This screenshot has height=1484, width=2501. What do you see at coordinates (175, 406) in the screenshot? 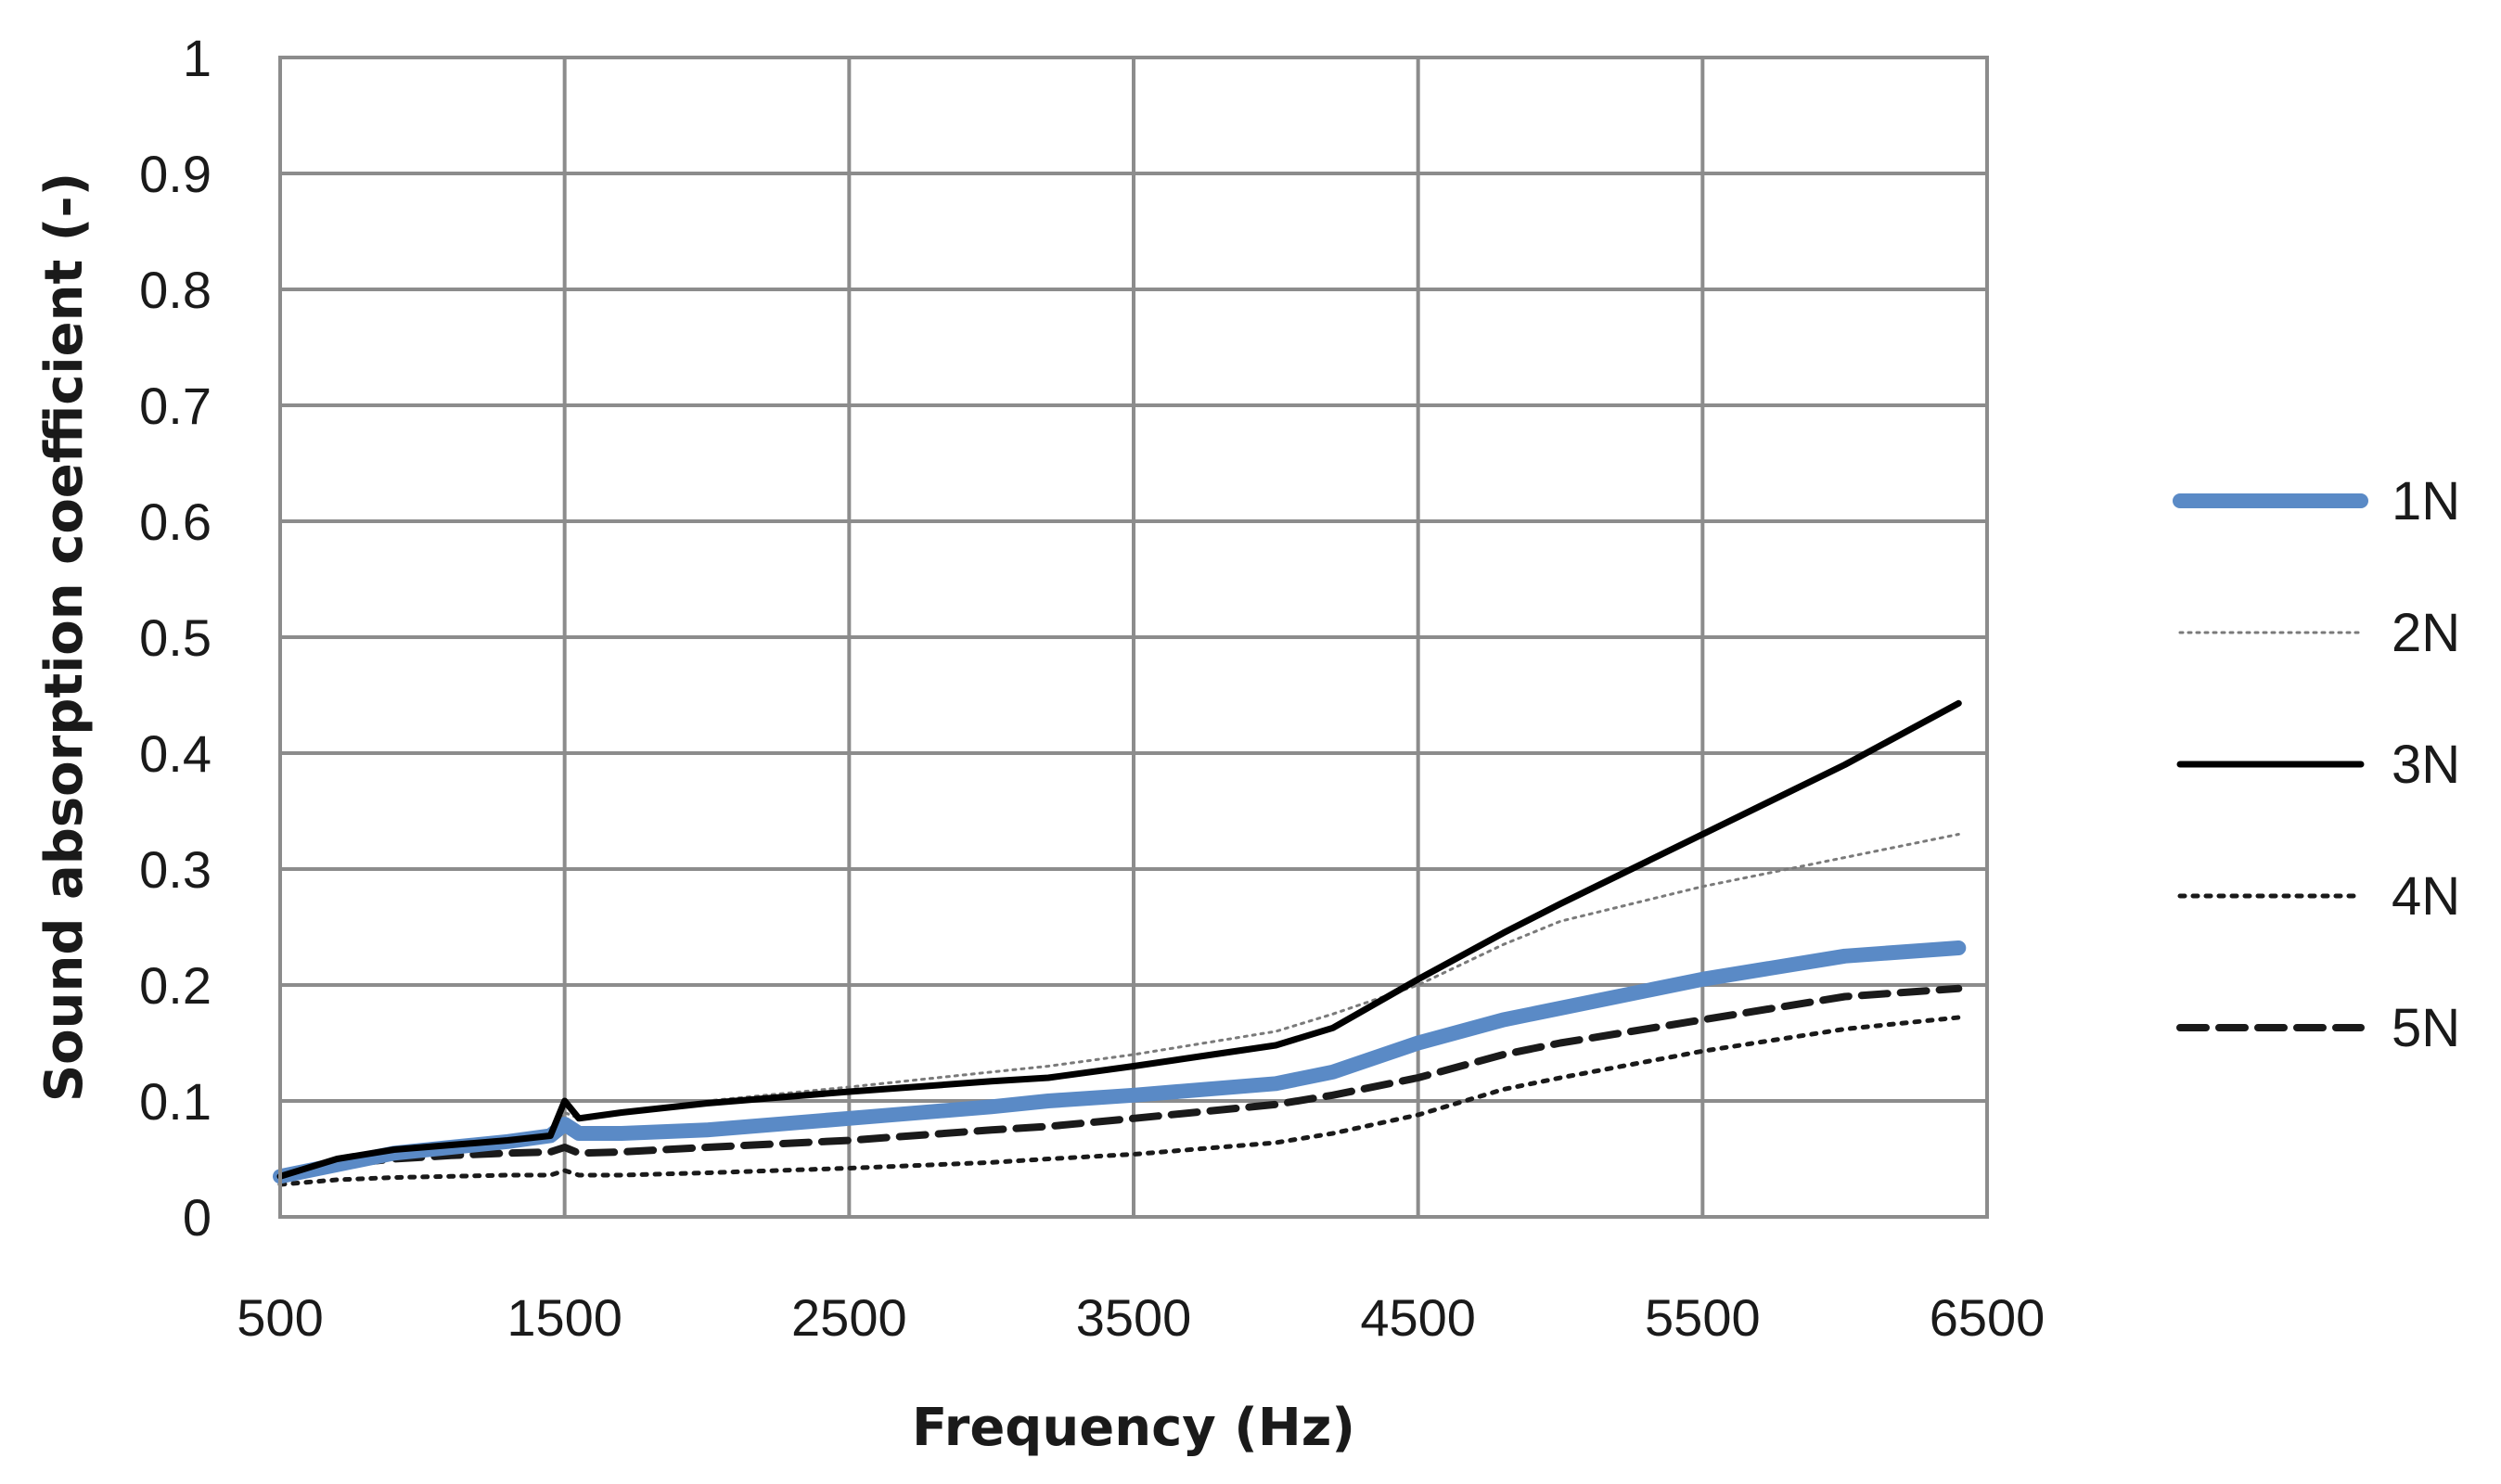
I see `y-tick-label: 0.7` at bounding box center [175, 406].